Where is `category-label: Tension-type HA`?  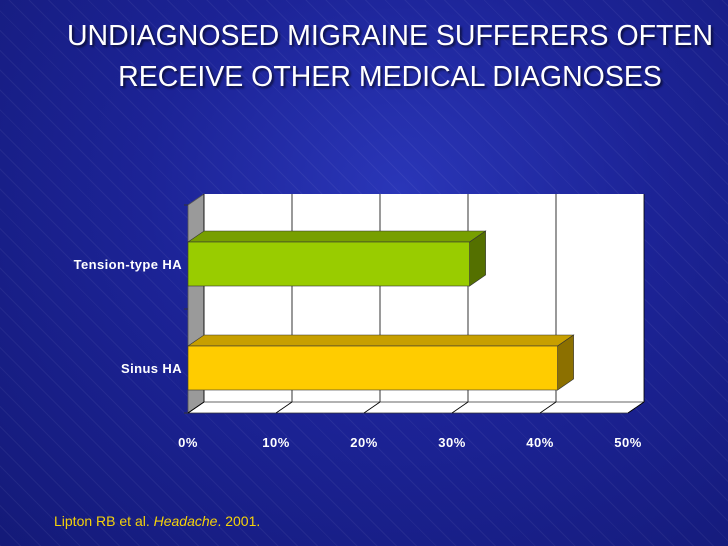 category-label: Tension-type HA is located at coordinates (128, 264).